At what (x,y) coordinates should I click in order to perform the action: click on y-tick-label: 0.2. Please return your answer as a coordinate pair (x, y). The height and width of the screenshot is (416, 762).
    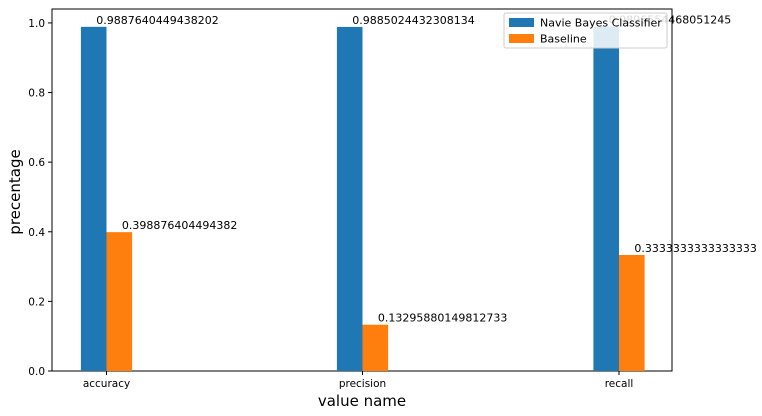
    Looking at the image, I should click on (36, 302).